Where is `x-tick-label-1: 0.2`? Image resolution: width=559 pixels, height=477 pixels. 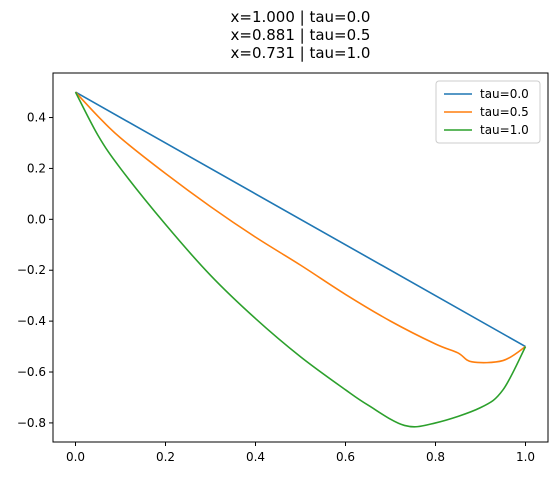
x-tick-label-1: 0.2 is located at coordinates (165, 457).